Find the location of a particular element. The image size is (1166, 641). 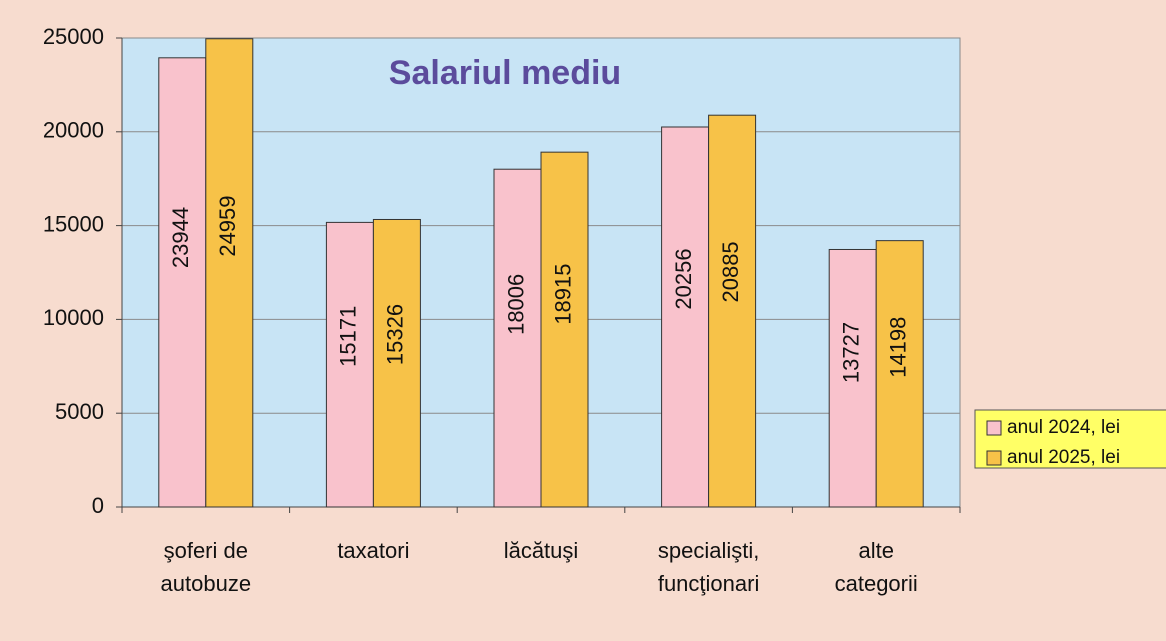

value-label: 20885 is located at coordinates (730, 271).